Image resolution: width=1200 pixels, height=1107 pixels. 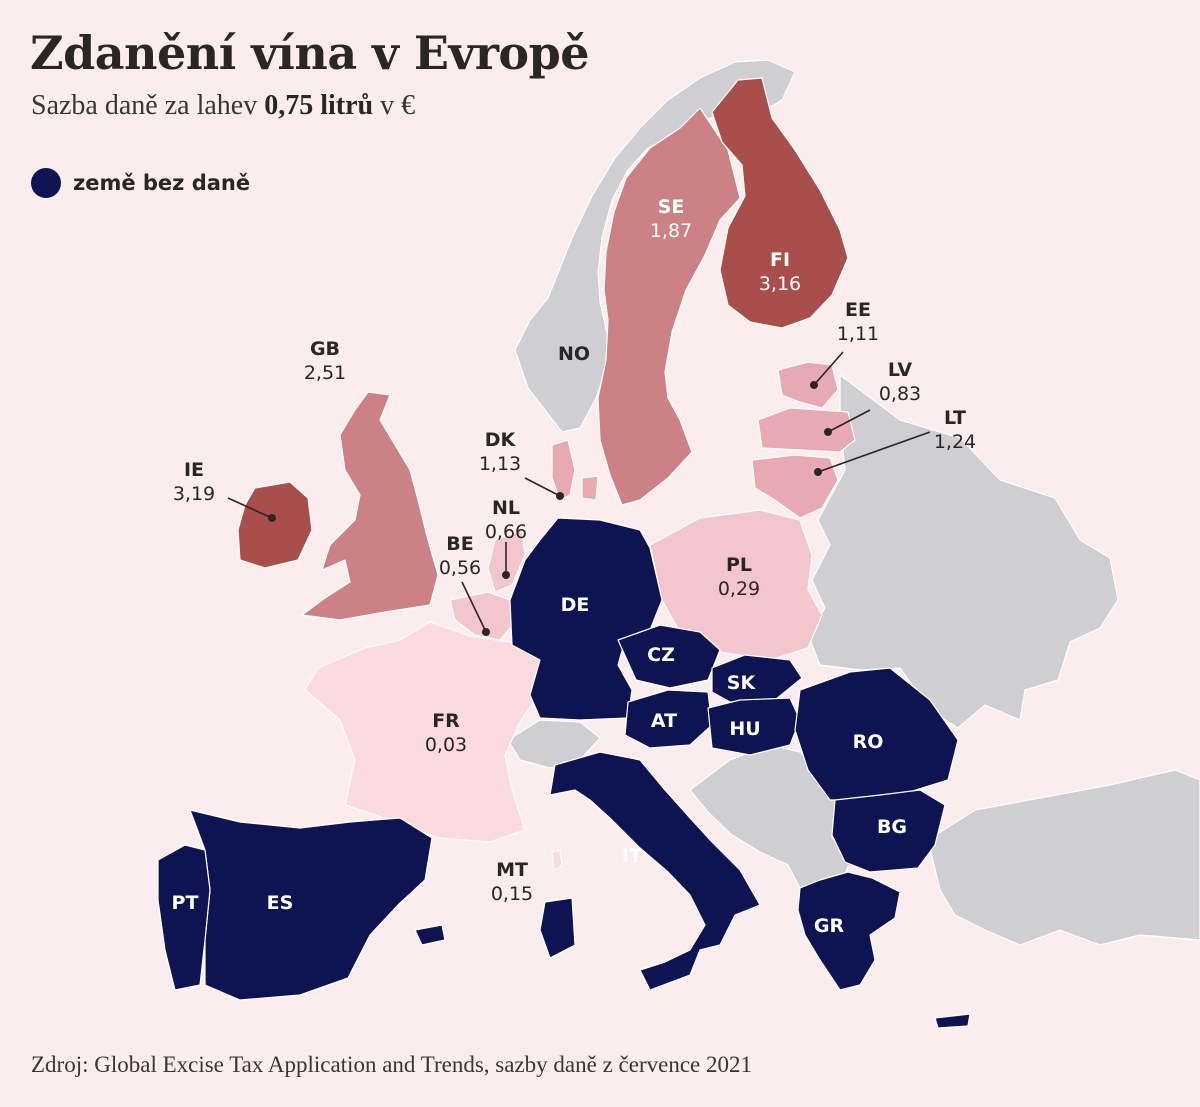 What do you see at coordinates (422, 732) in the screenshot?
I see `country-fr` at bounding box center [422, 732].